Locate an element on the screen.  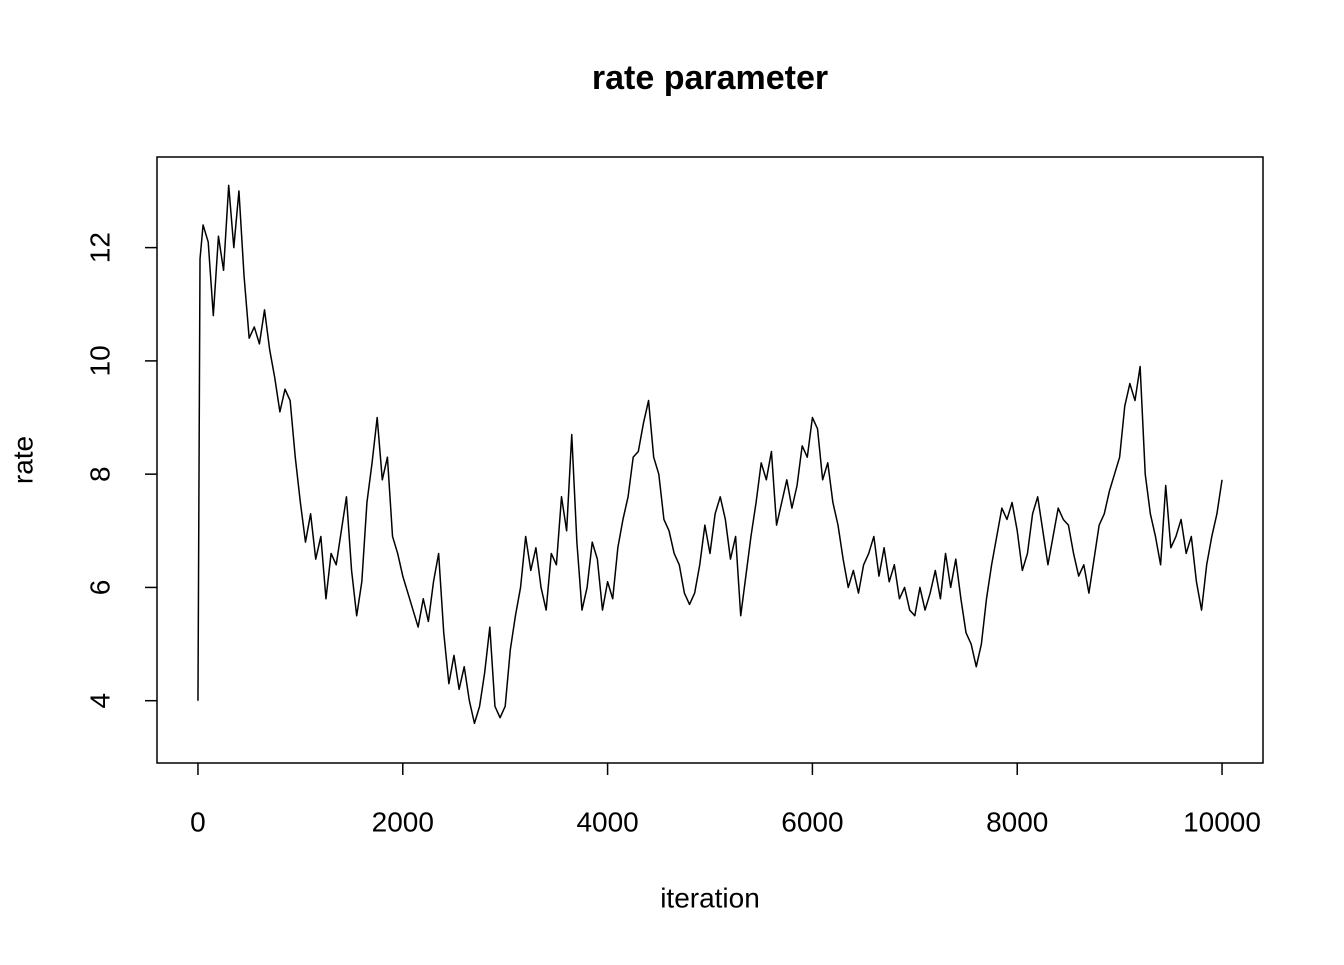
x-tick-label: 4000 is located at coordinates (607, 821).